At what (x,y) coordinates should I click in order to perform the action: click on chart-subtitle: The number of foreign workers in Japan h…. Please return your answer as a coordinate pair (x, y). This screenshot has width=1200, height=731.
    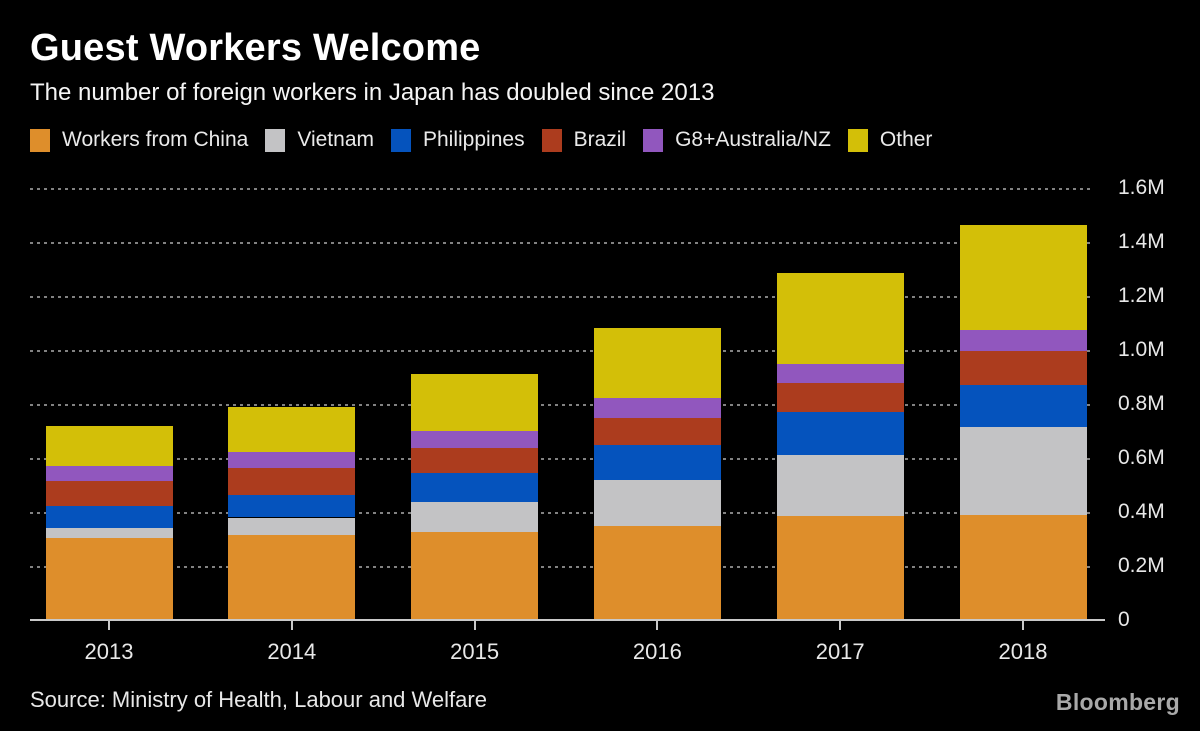
    Looking at the image, I should click on (372, 92).